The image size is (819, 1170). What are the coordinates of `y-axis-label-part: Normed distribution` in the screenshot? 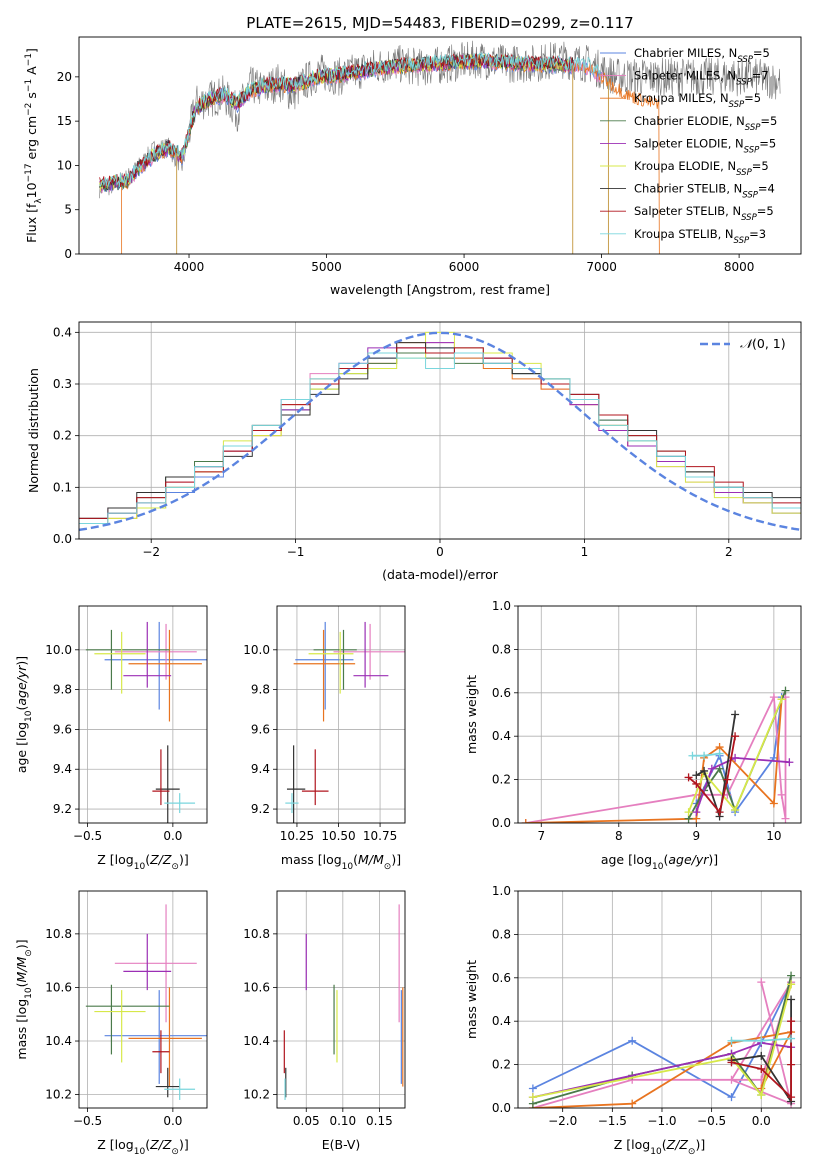 It's located at (33, 430).